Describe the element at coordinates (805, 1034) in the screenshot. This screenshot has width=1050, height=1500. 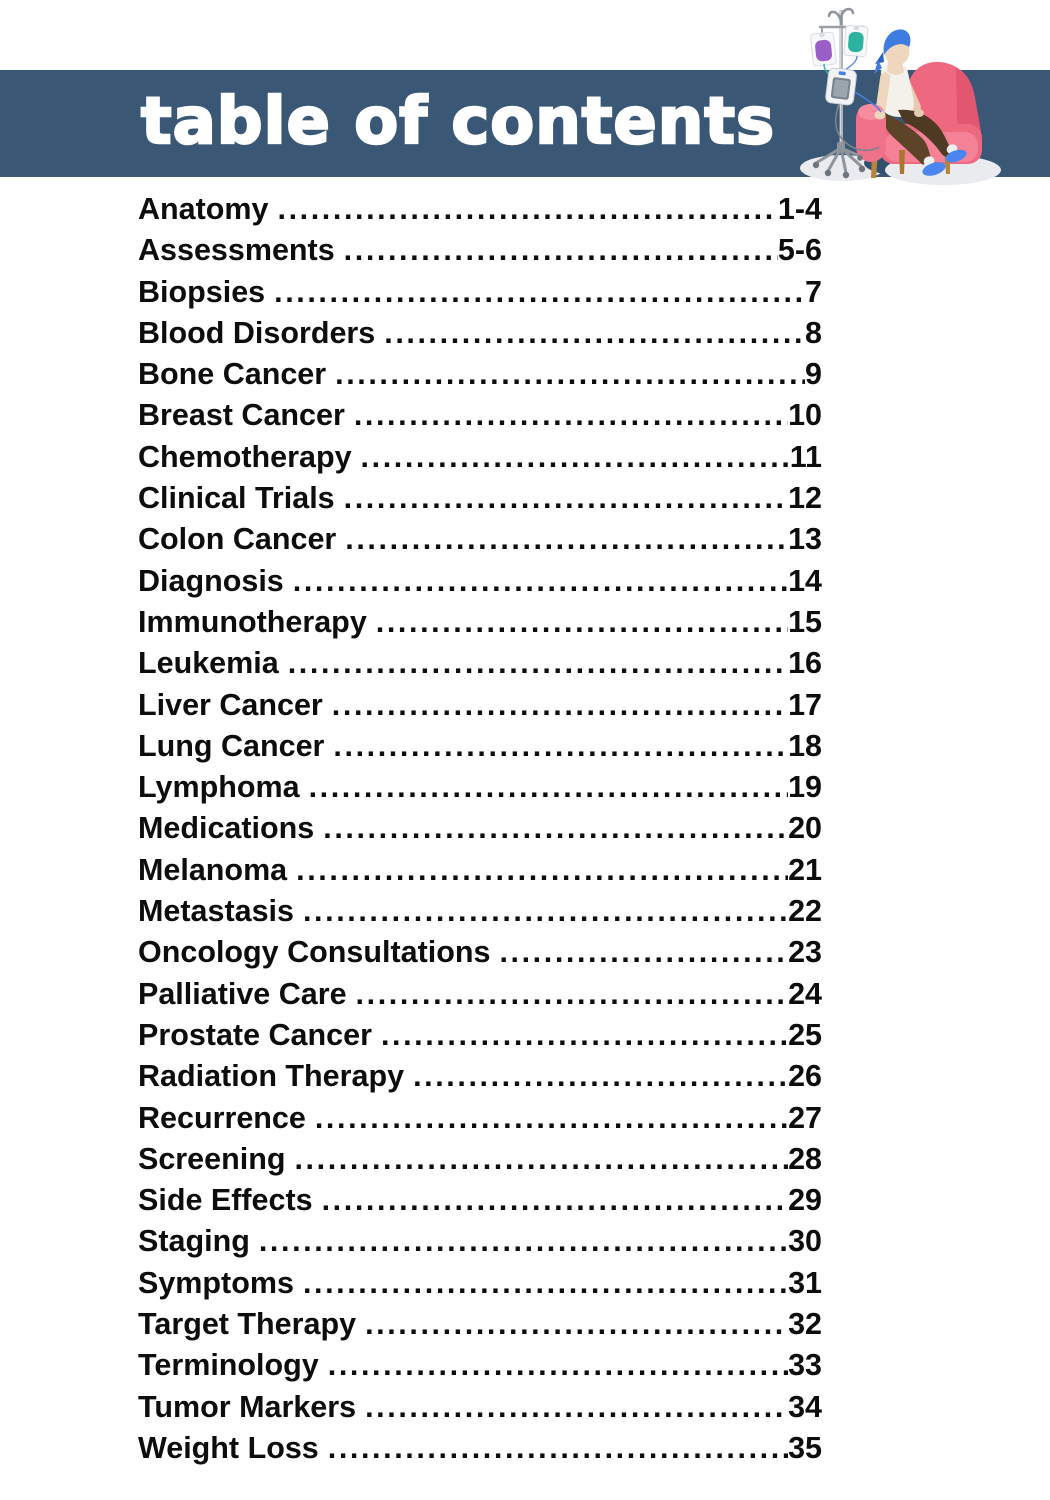
I see `toc-entry-page: 25` at that location.